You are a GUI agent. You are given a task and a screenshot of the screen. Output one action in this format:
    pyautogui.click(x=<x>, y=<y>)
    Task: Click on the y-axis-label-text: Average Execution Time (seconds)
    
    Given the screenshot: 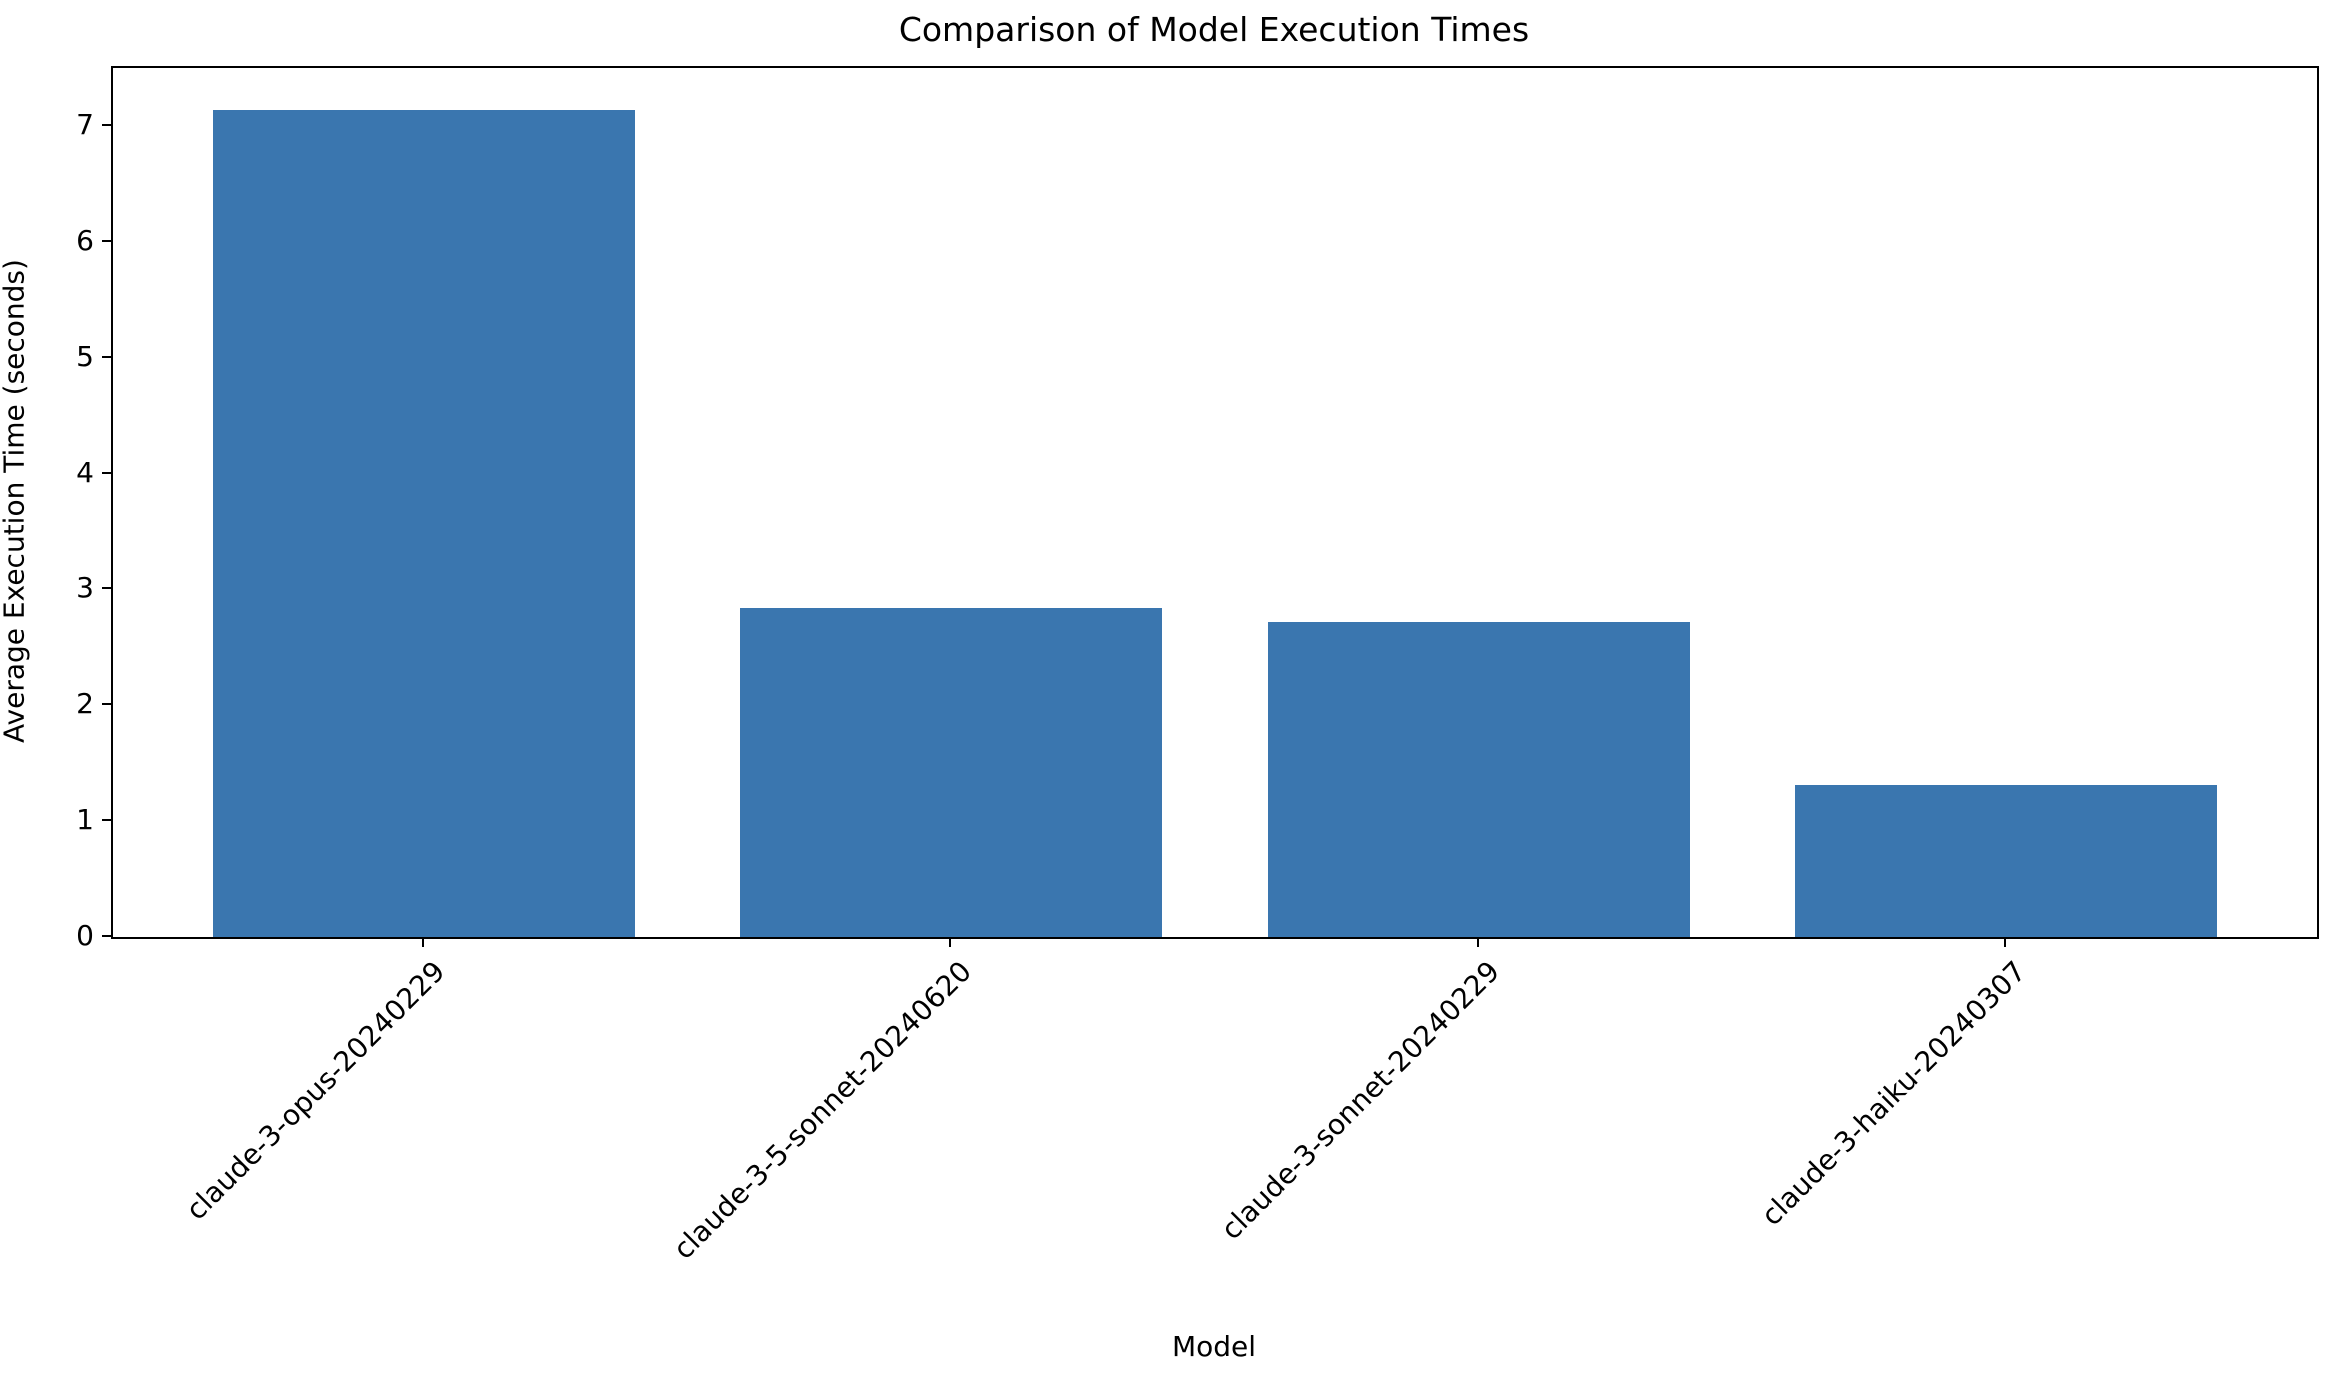 What is the action you would take?
    pyautogui.click(x=15, y=501)
    